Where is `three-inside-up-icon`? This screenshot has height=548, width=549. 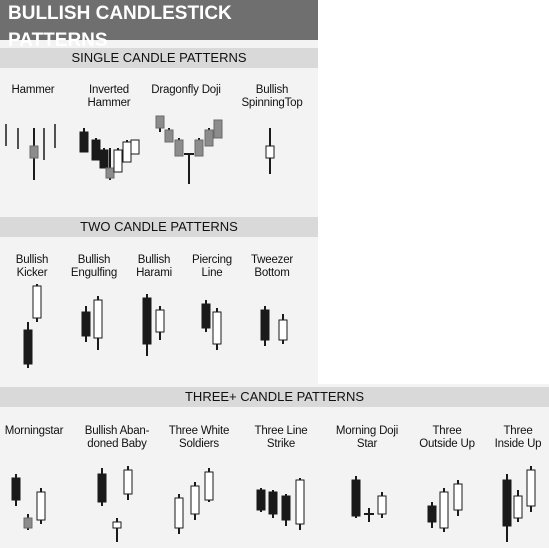 three-inside-up-icon is located at coordinates (519, 504).